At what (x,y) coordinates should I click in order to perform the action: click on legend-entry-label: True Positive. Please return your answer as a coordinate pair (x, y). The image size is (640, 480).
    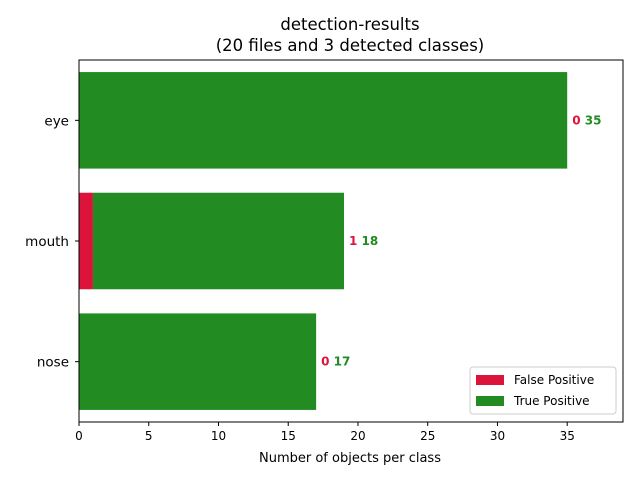
    Looking at the image, I should click on (551, 401).